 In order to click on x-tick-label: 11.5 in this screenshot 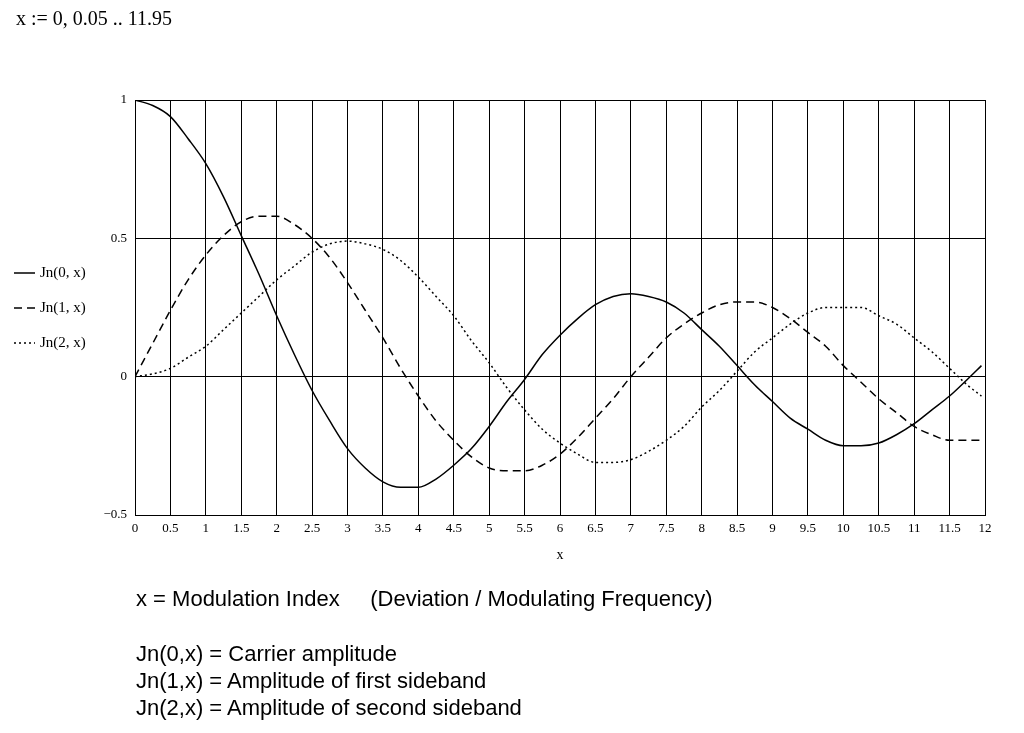, I will do `click(949, 528)`.